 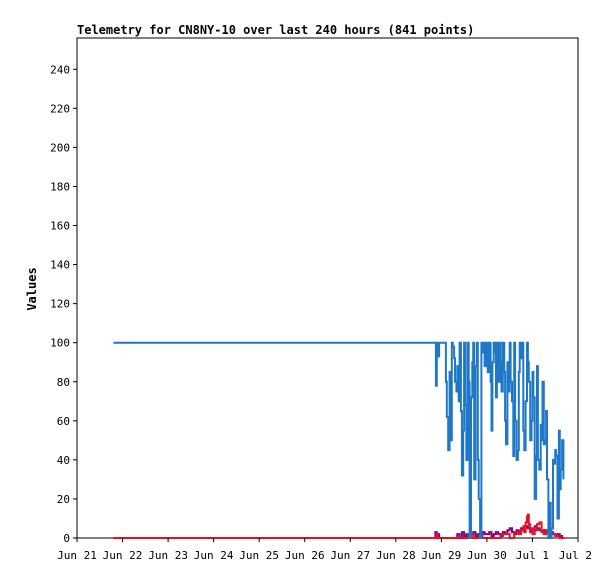 What do you see at coordinates (396, 555) in the screenshot?
I see `x-tick-label: Jun 28` at bounding box center [396, 555].